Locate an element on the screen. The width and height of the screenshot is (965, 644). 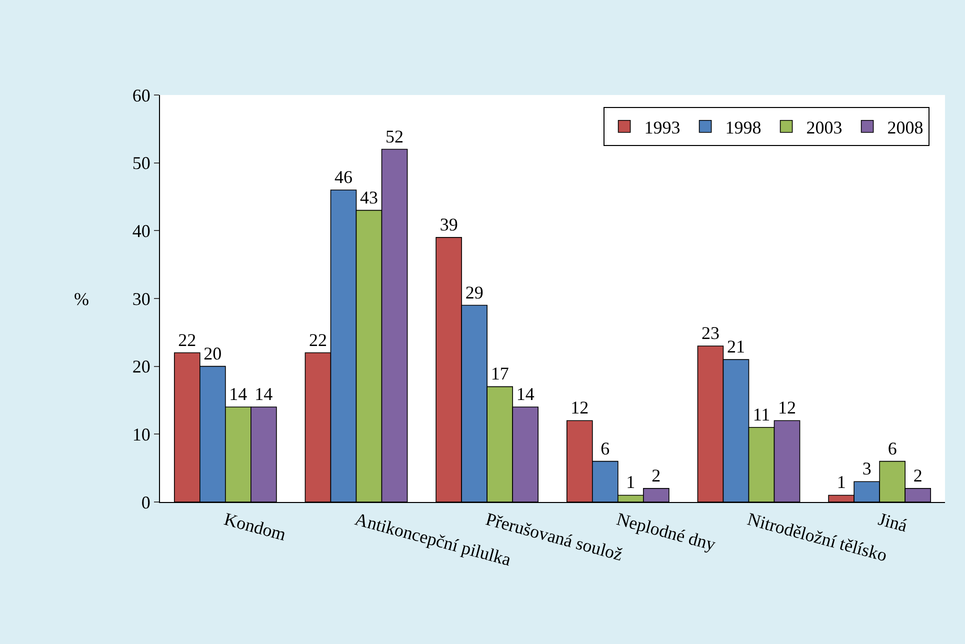
data-label: 52 is located at coordinates (395, 136).